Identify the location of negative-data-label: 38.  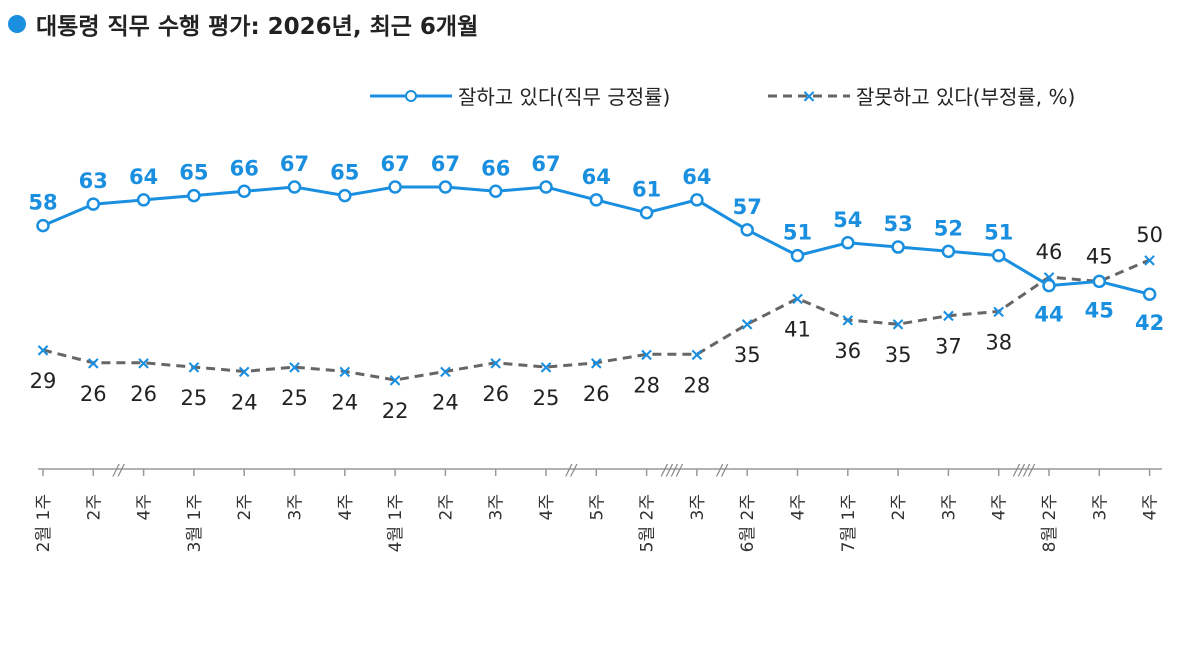
(998, 342).